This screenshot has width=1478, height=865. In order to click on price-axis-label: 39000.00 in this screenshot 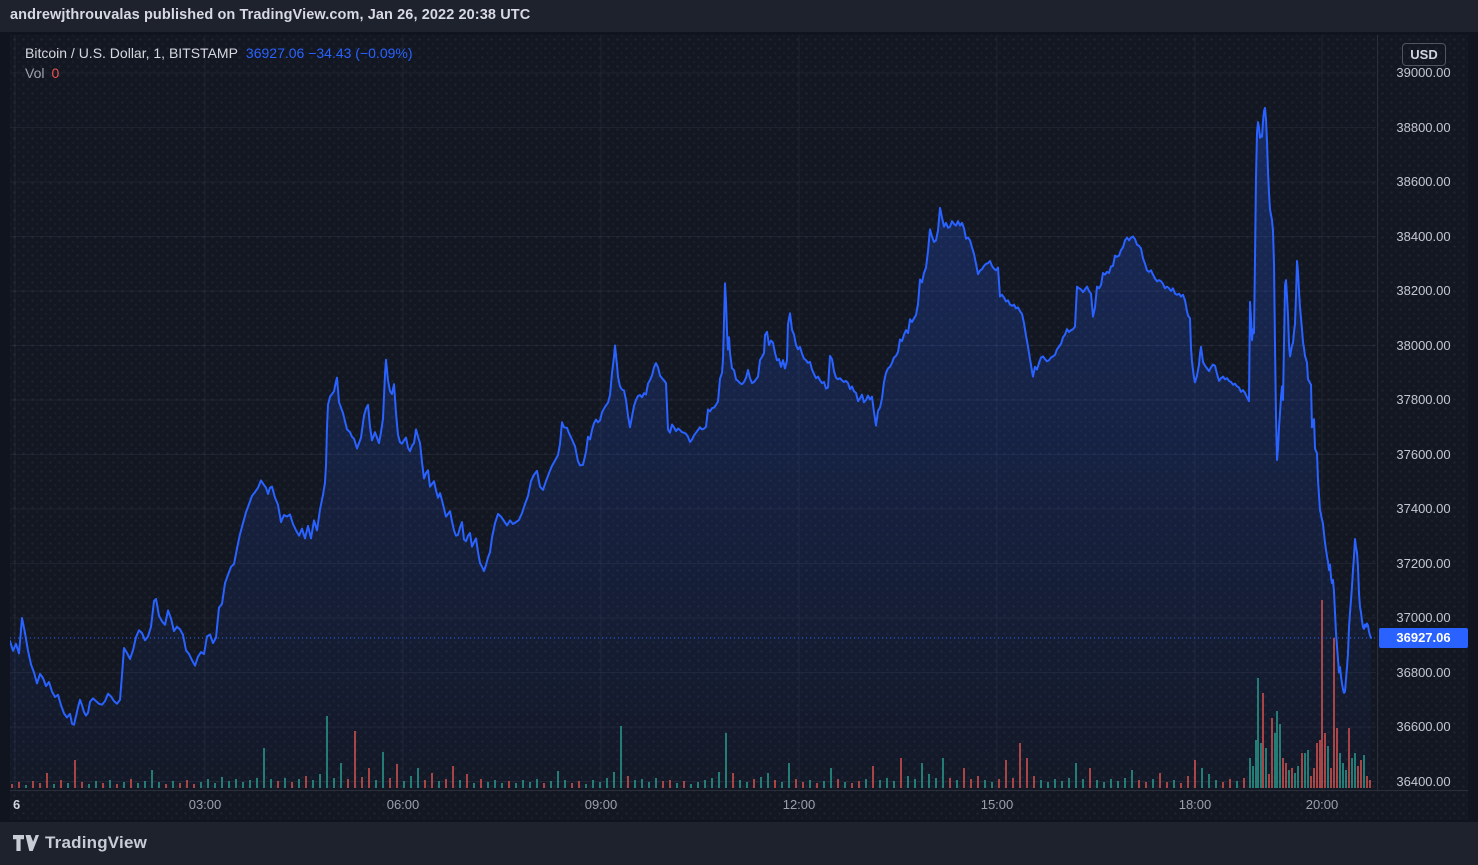, I will do `click(1423, 72)`.